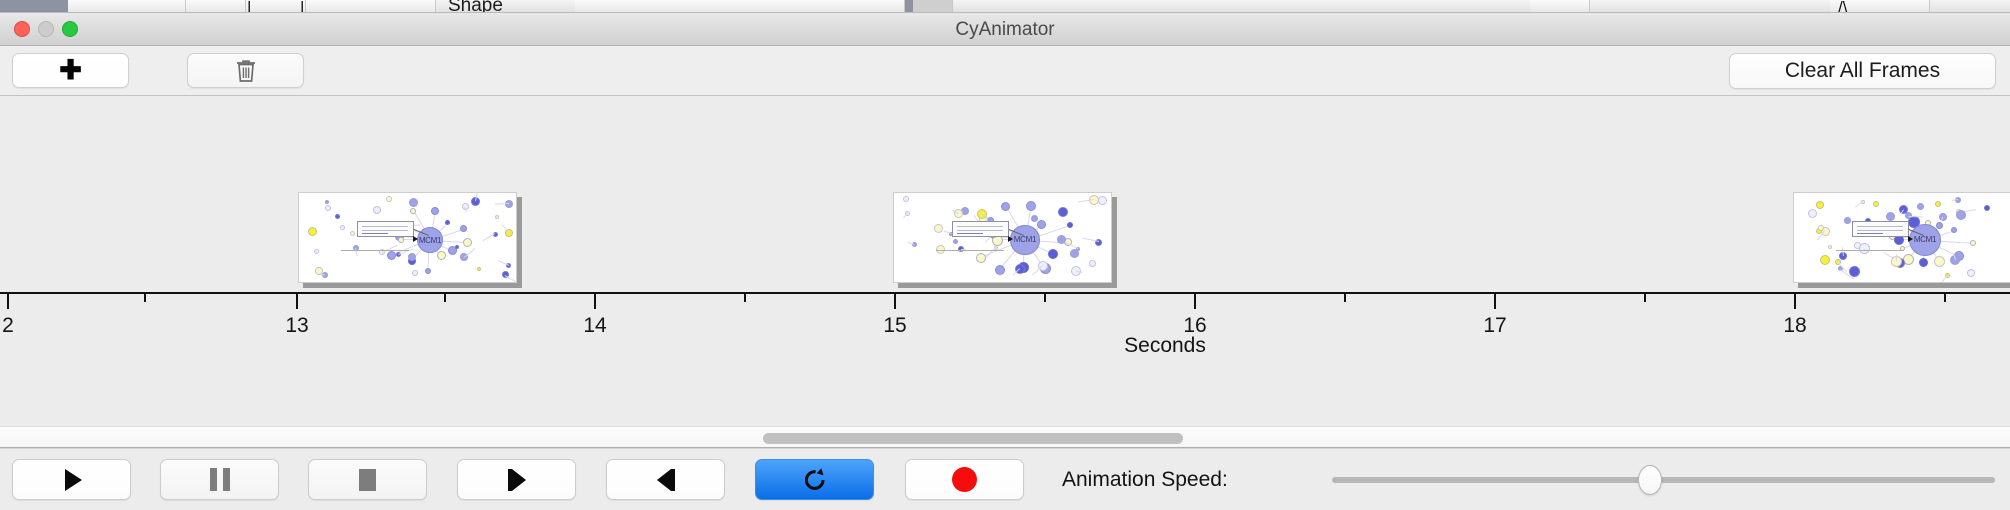 This screenshot has width=2010, height=510. Describe the element at coordinates (70, 70) in the screenshot. I see `add-frame-button: ✚` at that location.